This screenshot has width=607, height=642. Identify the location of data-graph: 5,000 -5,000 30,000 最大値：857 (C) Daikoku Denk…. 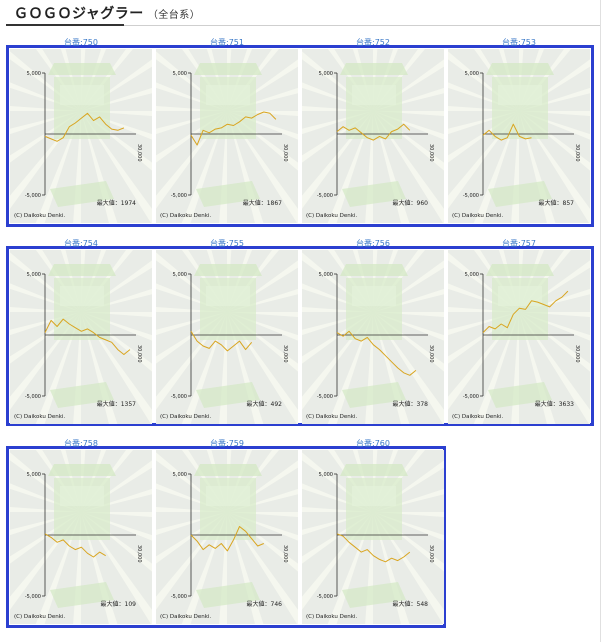
(519, 136).